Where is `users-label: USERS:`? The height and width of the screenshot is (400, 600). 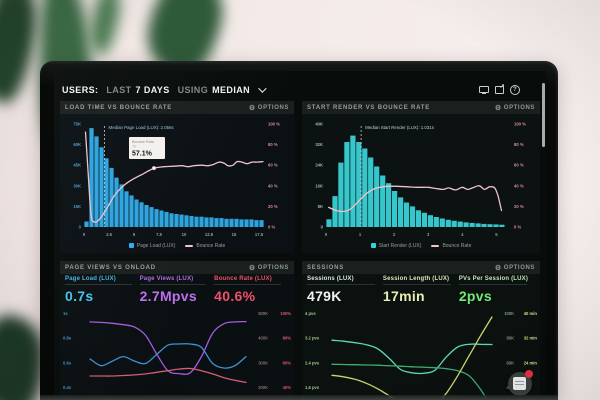 users-label: USERS: is located at coordinates (80, 89).